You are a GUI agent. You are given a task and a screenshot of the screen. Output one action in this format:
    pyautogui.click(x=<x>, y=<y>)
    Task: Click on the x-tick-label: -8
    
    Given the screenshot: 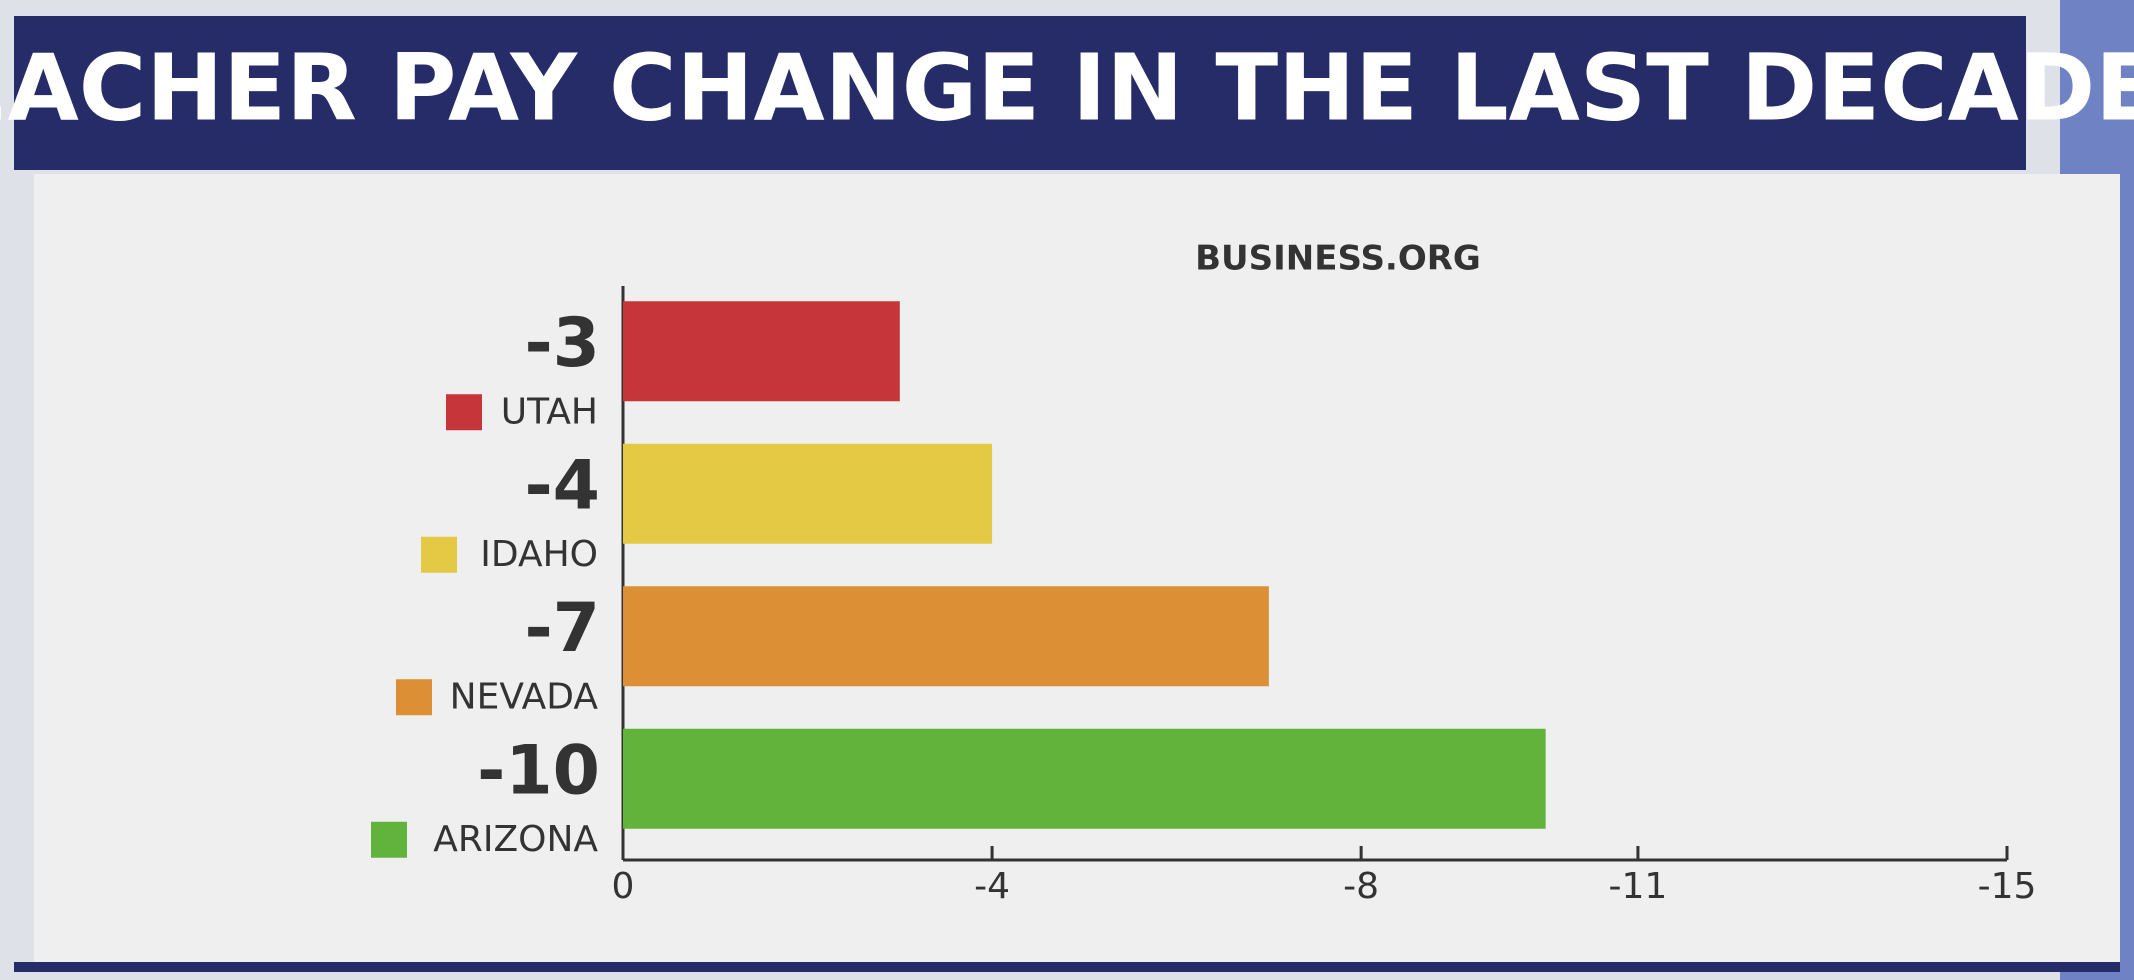 What is the action you would take?
    pyautogui.click(x=1361, y=886)
    